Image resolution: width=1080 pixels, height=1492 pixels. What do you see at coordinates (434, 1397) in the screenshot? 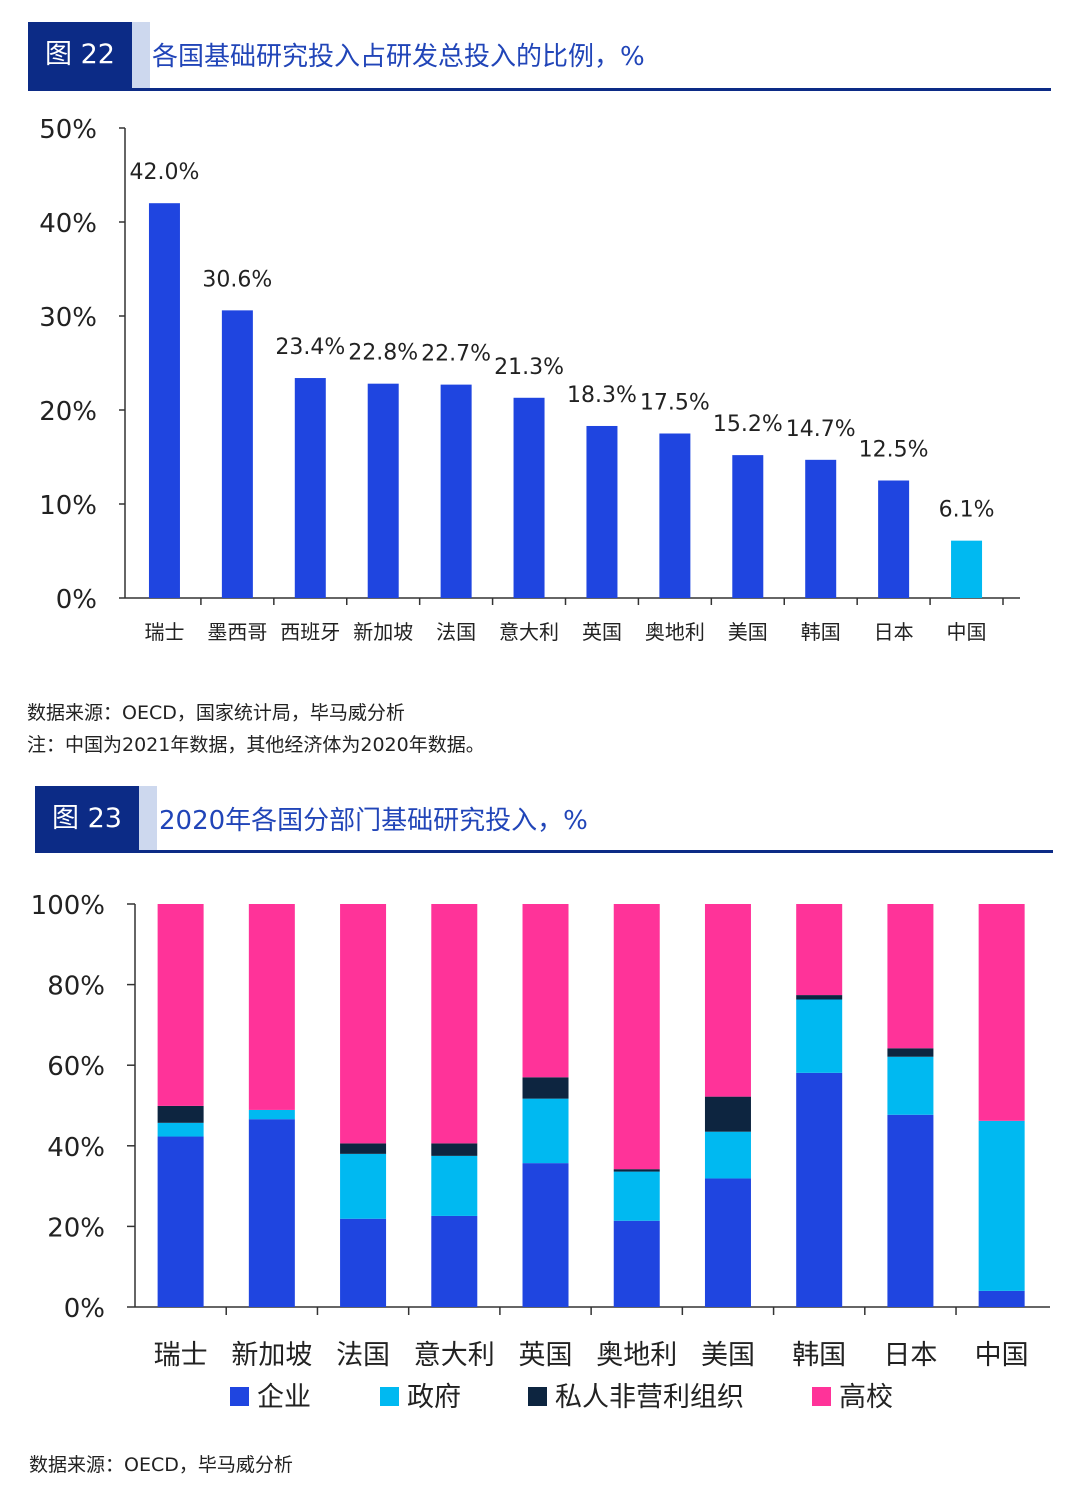
I see `legend-label: 政府` at bounding box center [434, 1397].